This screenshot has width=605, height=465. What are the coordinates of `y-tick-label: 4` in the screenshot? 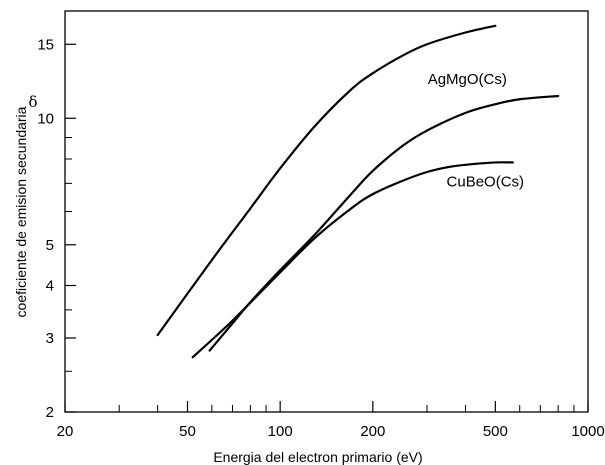 It's located at (50, 285).